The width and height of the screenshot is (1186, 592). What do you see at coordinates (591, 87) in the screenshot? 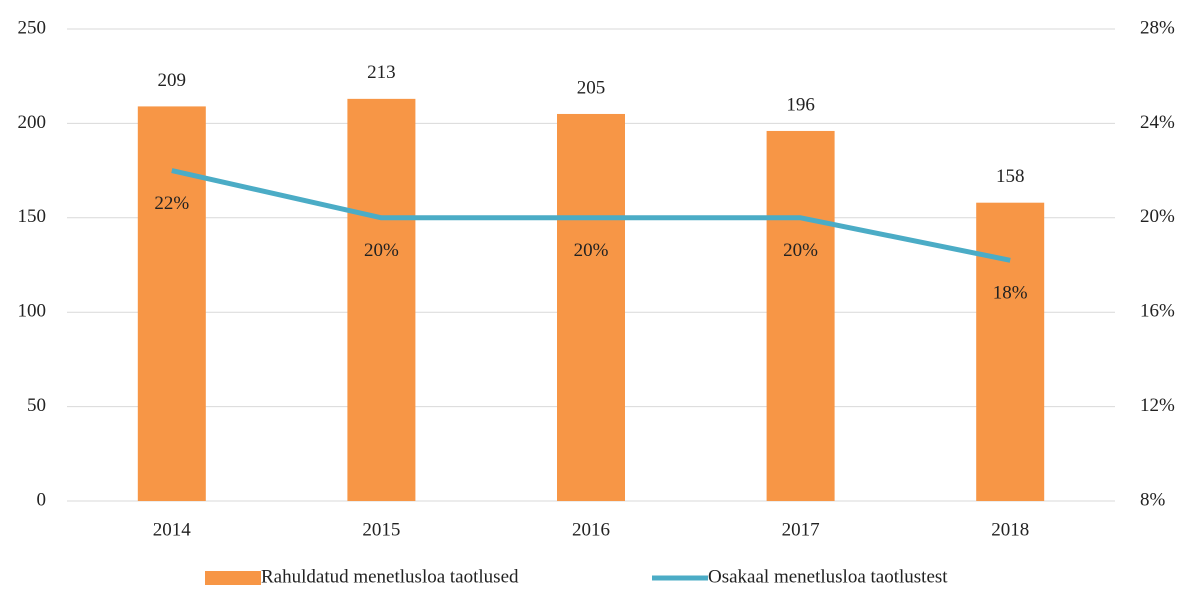
I see `bar-value-label: 205` at bounding box center [591, 87].